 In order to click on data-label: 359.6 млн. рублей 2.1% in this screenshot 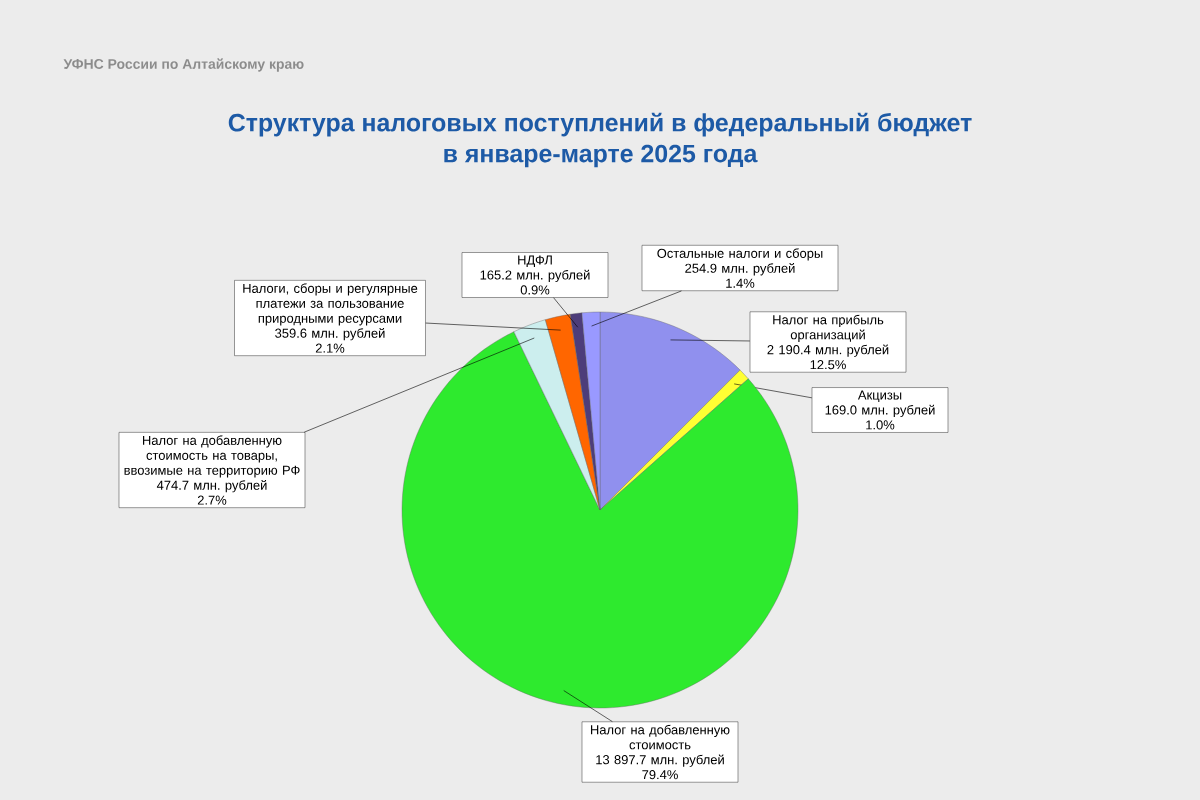, I will do `click(330, 340)`.